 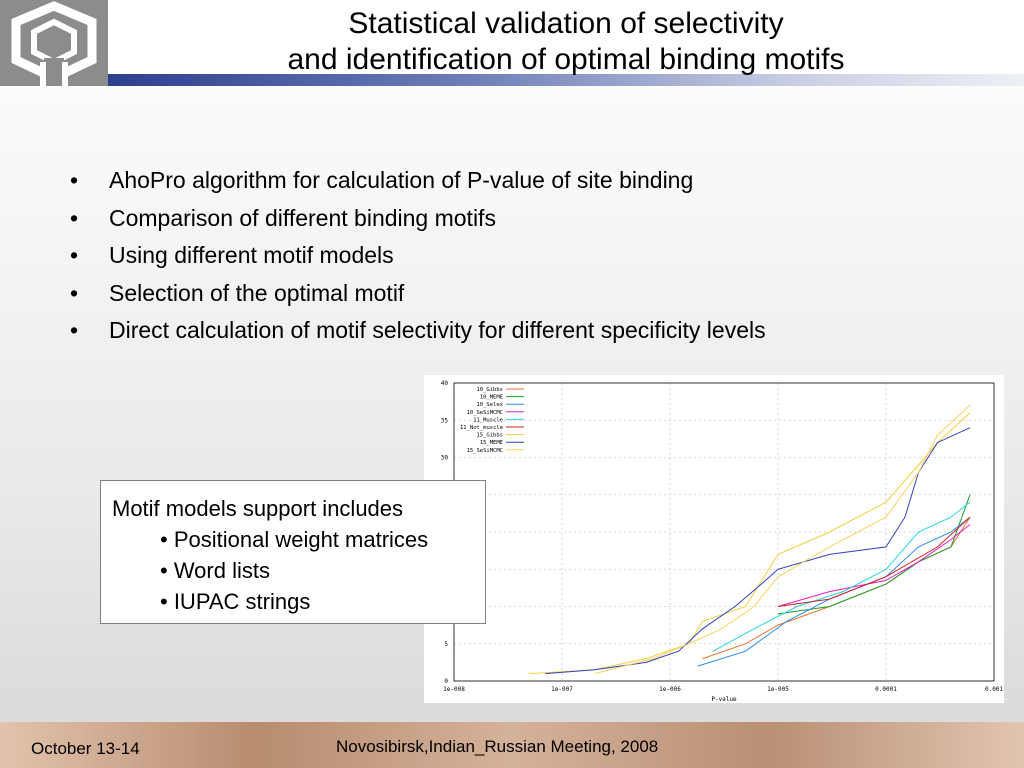 What do you see at coordinates (215, 570) in the screenshot?
I see `callout-item: • Word lists` at bounding box center [215, 570].